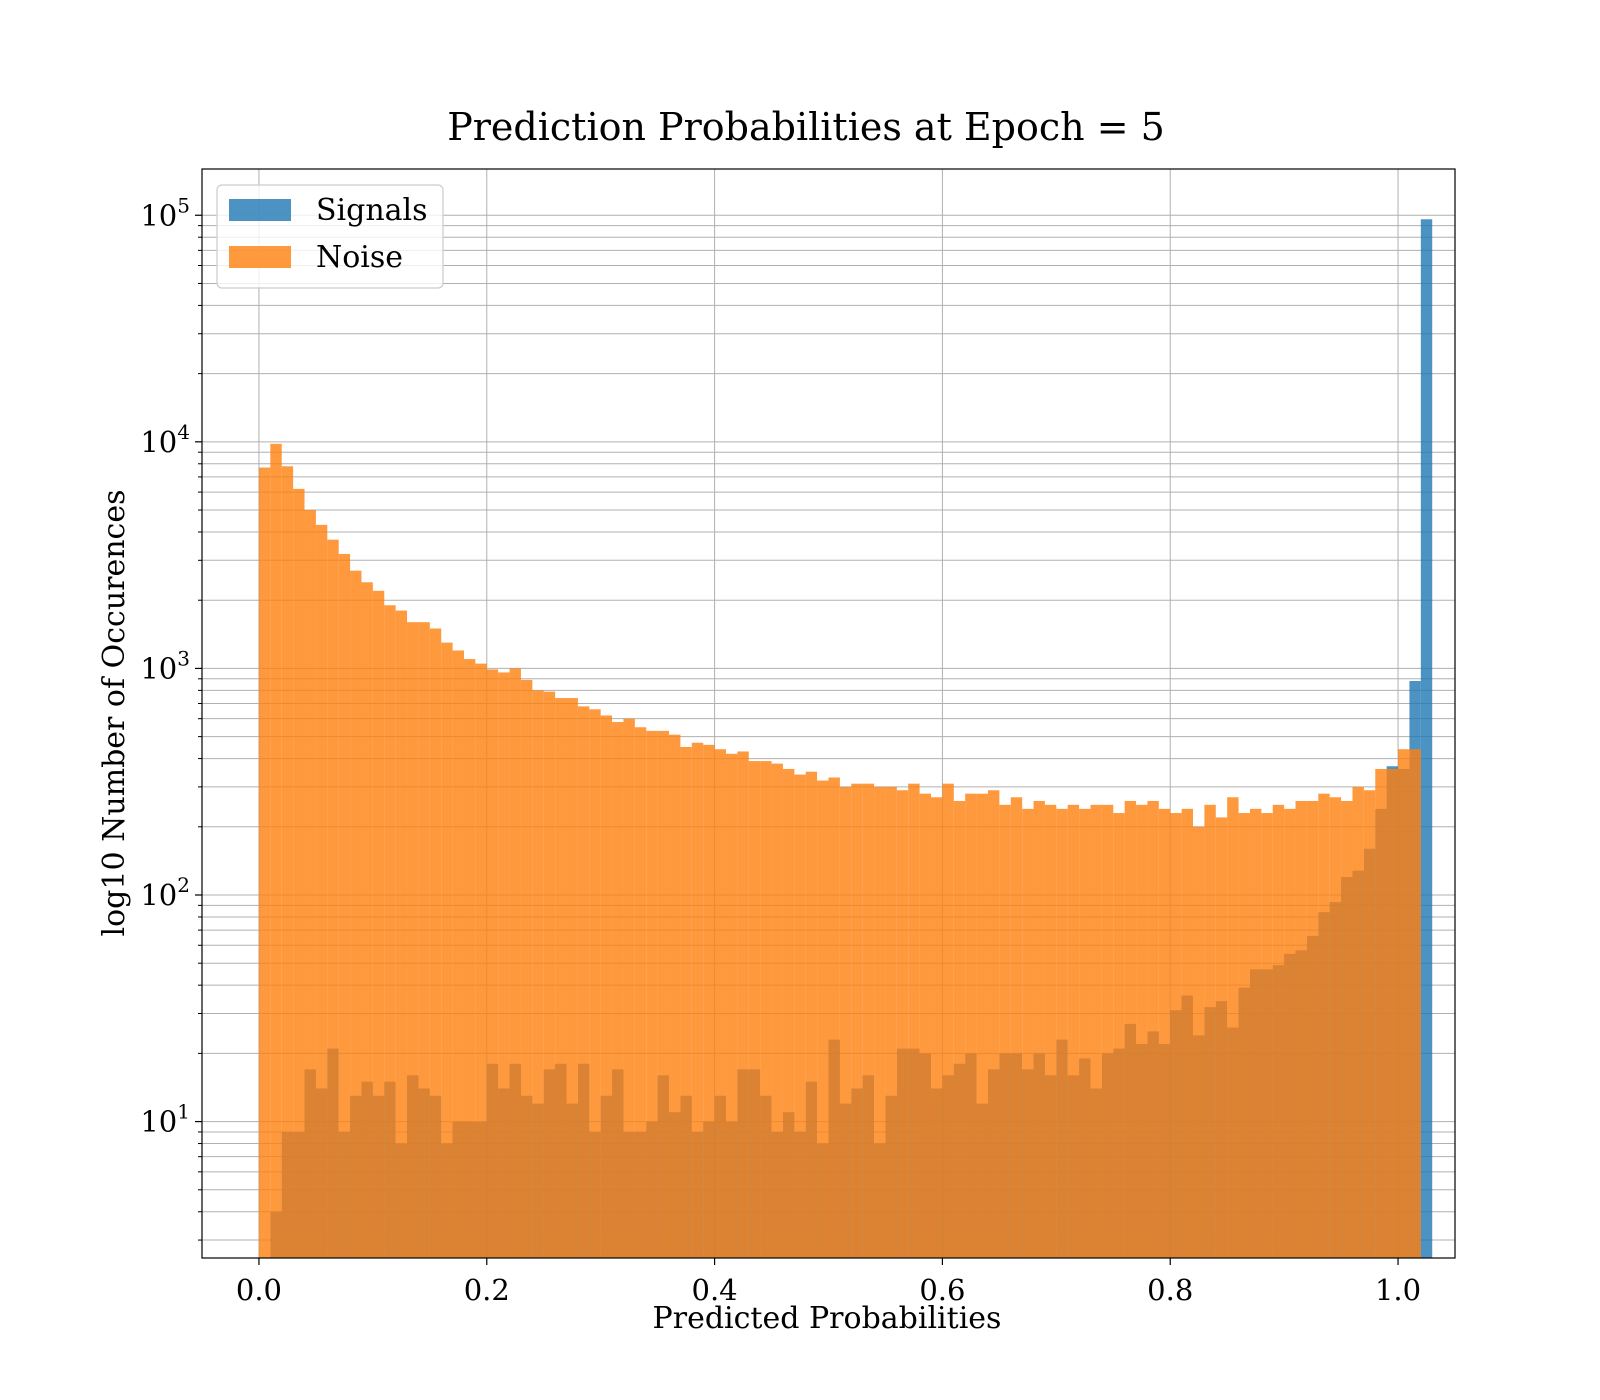 Image resolution: width=1600 pixels, height=1400 pixels. What do you see at coordinates (165, 665) in the screenshot?
I see `y-tick-label: 10³` at bounding box center [165, 665].